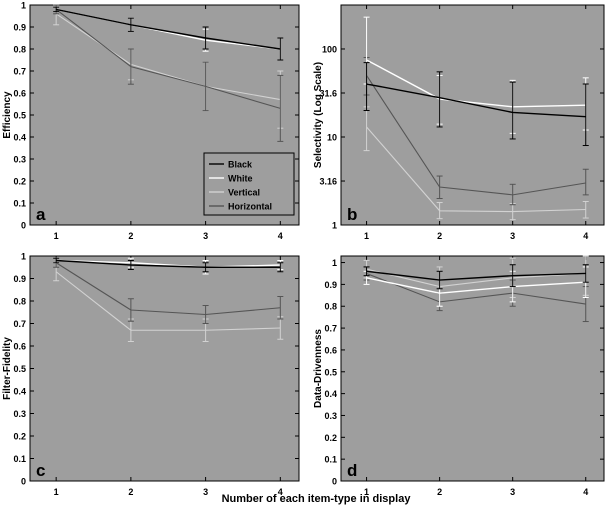  Describe the element at coordinates (585, 236) in the screenshot. I see `xtick-label-b: 4` at that location.